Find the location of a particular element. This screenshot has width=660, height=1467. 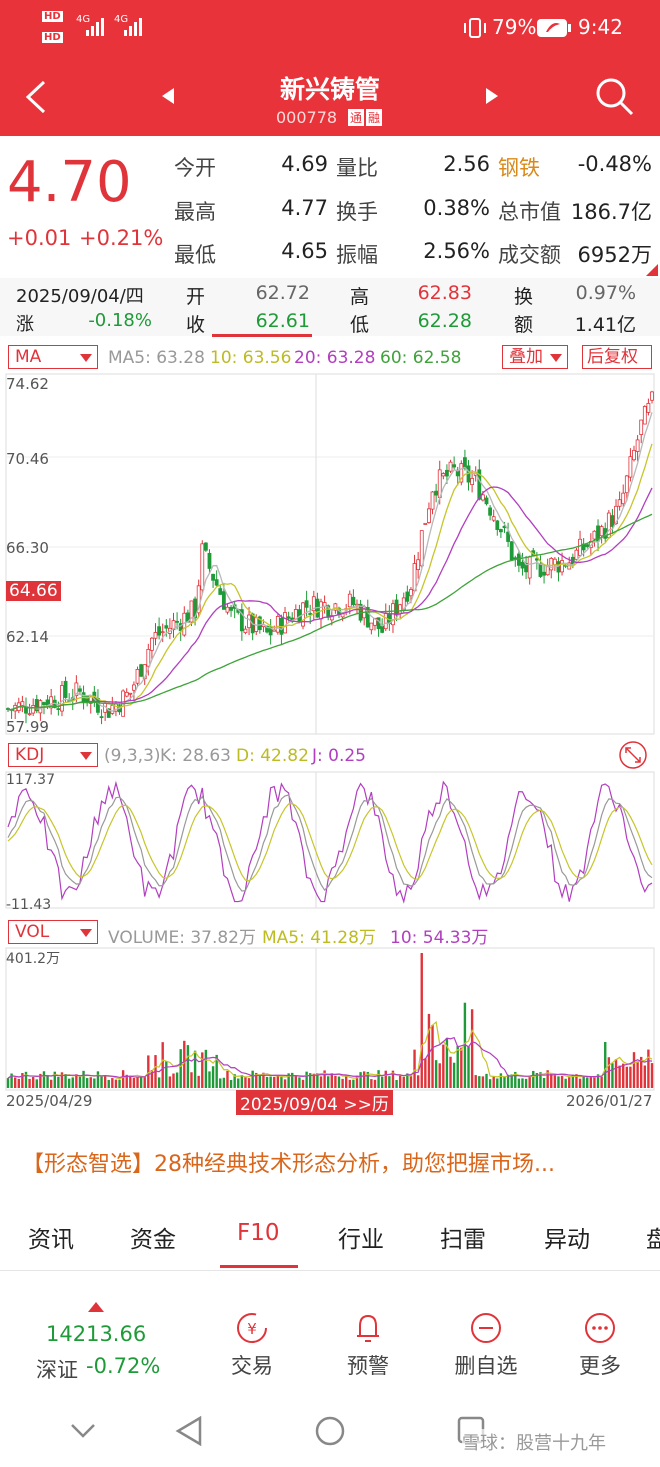

volume-chart is located at coordinates (330, 1019).